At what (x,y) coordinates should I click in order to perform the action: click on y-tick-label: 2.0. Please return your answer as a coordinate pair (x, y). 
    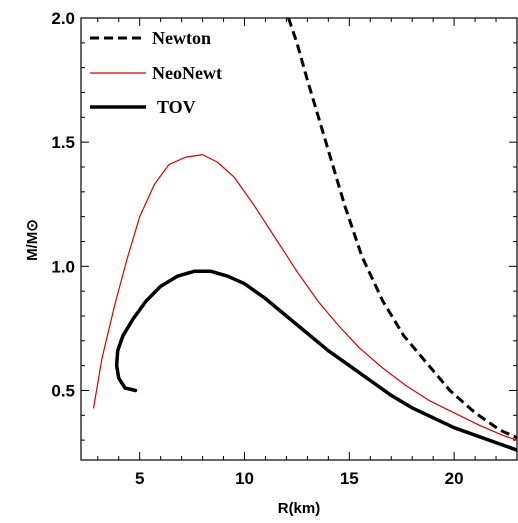
    Looking at the image, I should click on (63, 18).